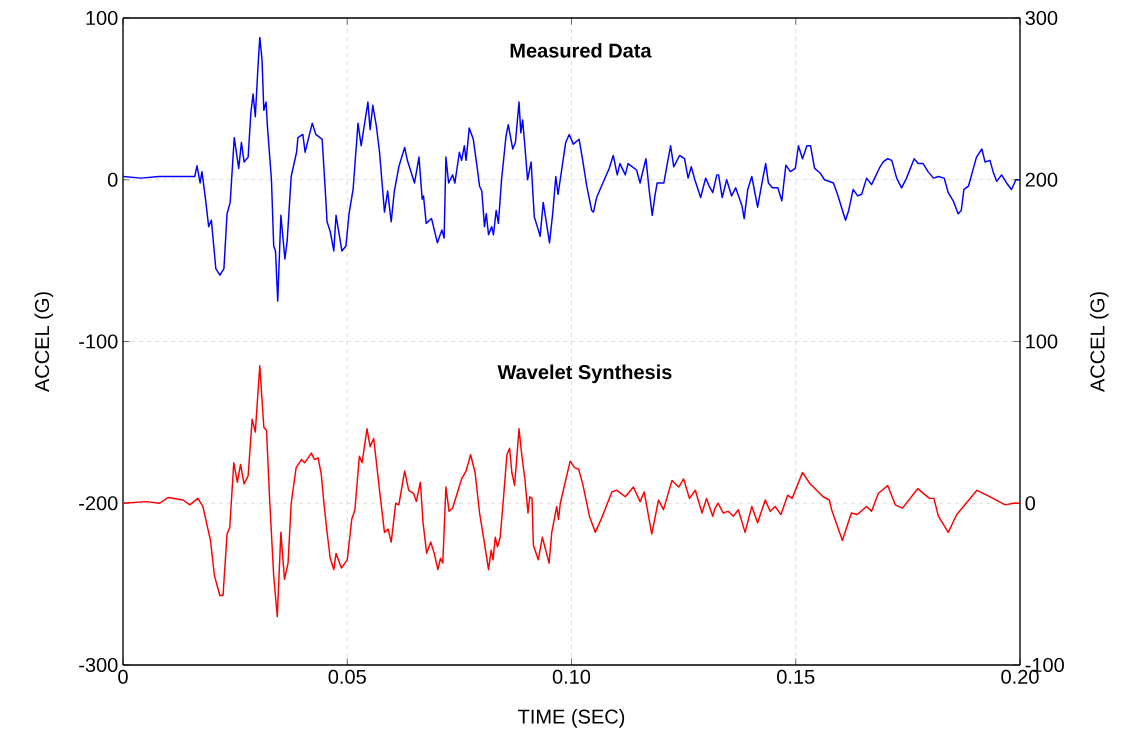  I want to click on y2-axis-title: ACCEL (G), so click(1099, 342).